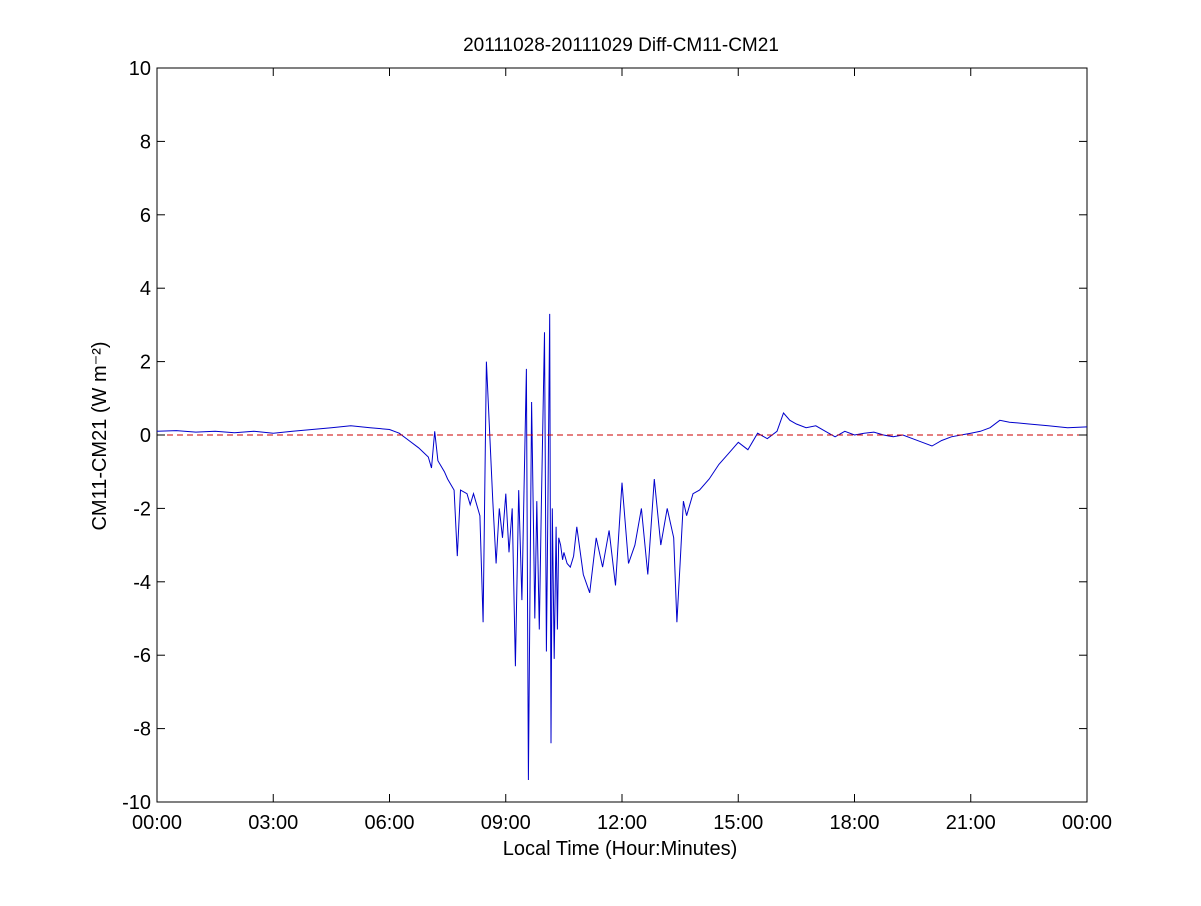 This screenshot has width=1201, height=906. Describe the element at coordinates (273, 823) in the screenshot. I see `x-tick-label: 03:00` at that location.